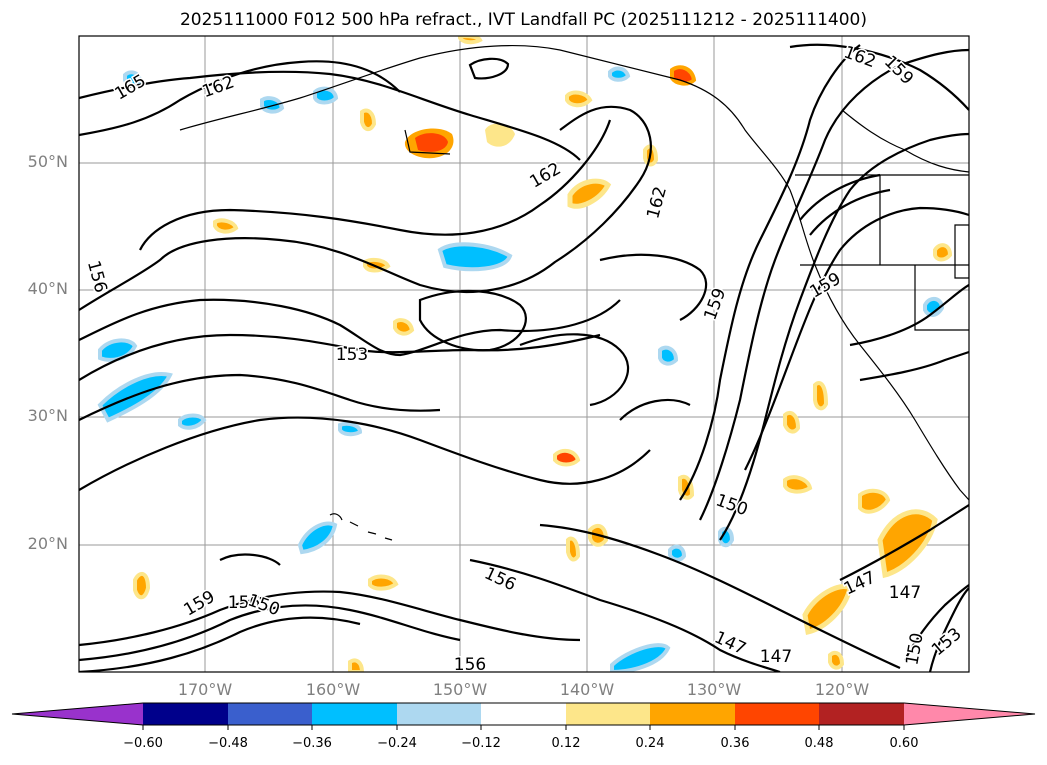 The height and width of the screenshot is (765, 1047). I want to click on colorbar-tick-label: −0.60, so click(143, 743).